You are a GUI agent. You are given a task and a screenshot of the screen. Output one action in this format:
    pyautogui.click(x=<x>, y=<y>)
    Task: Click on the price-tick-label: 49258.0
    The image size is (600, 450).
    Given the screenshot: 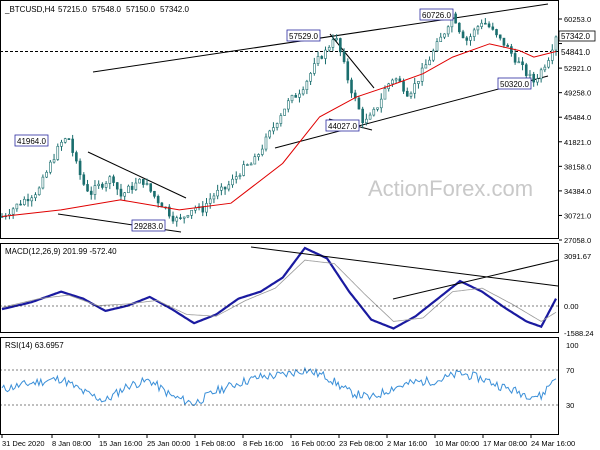 What is the action you would take?
    pyautogui.click(x=577, y=93)
    